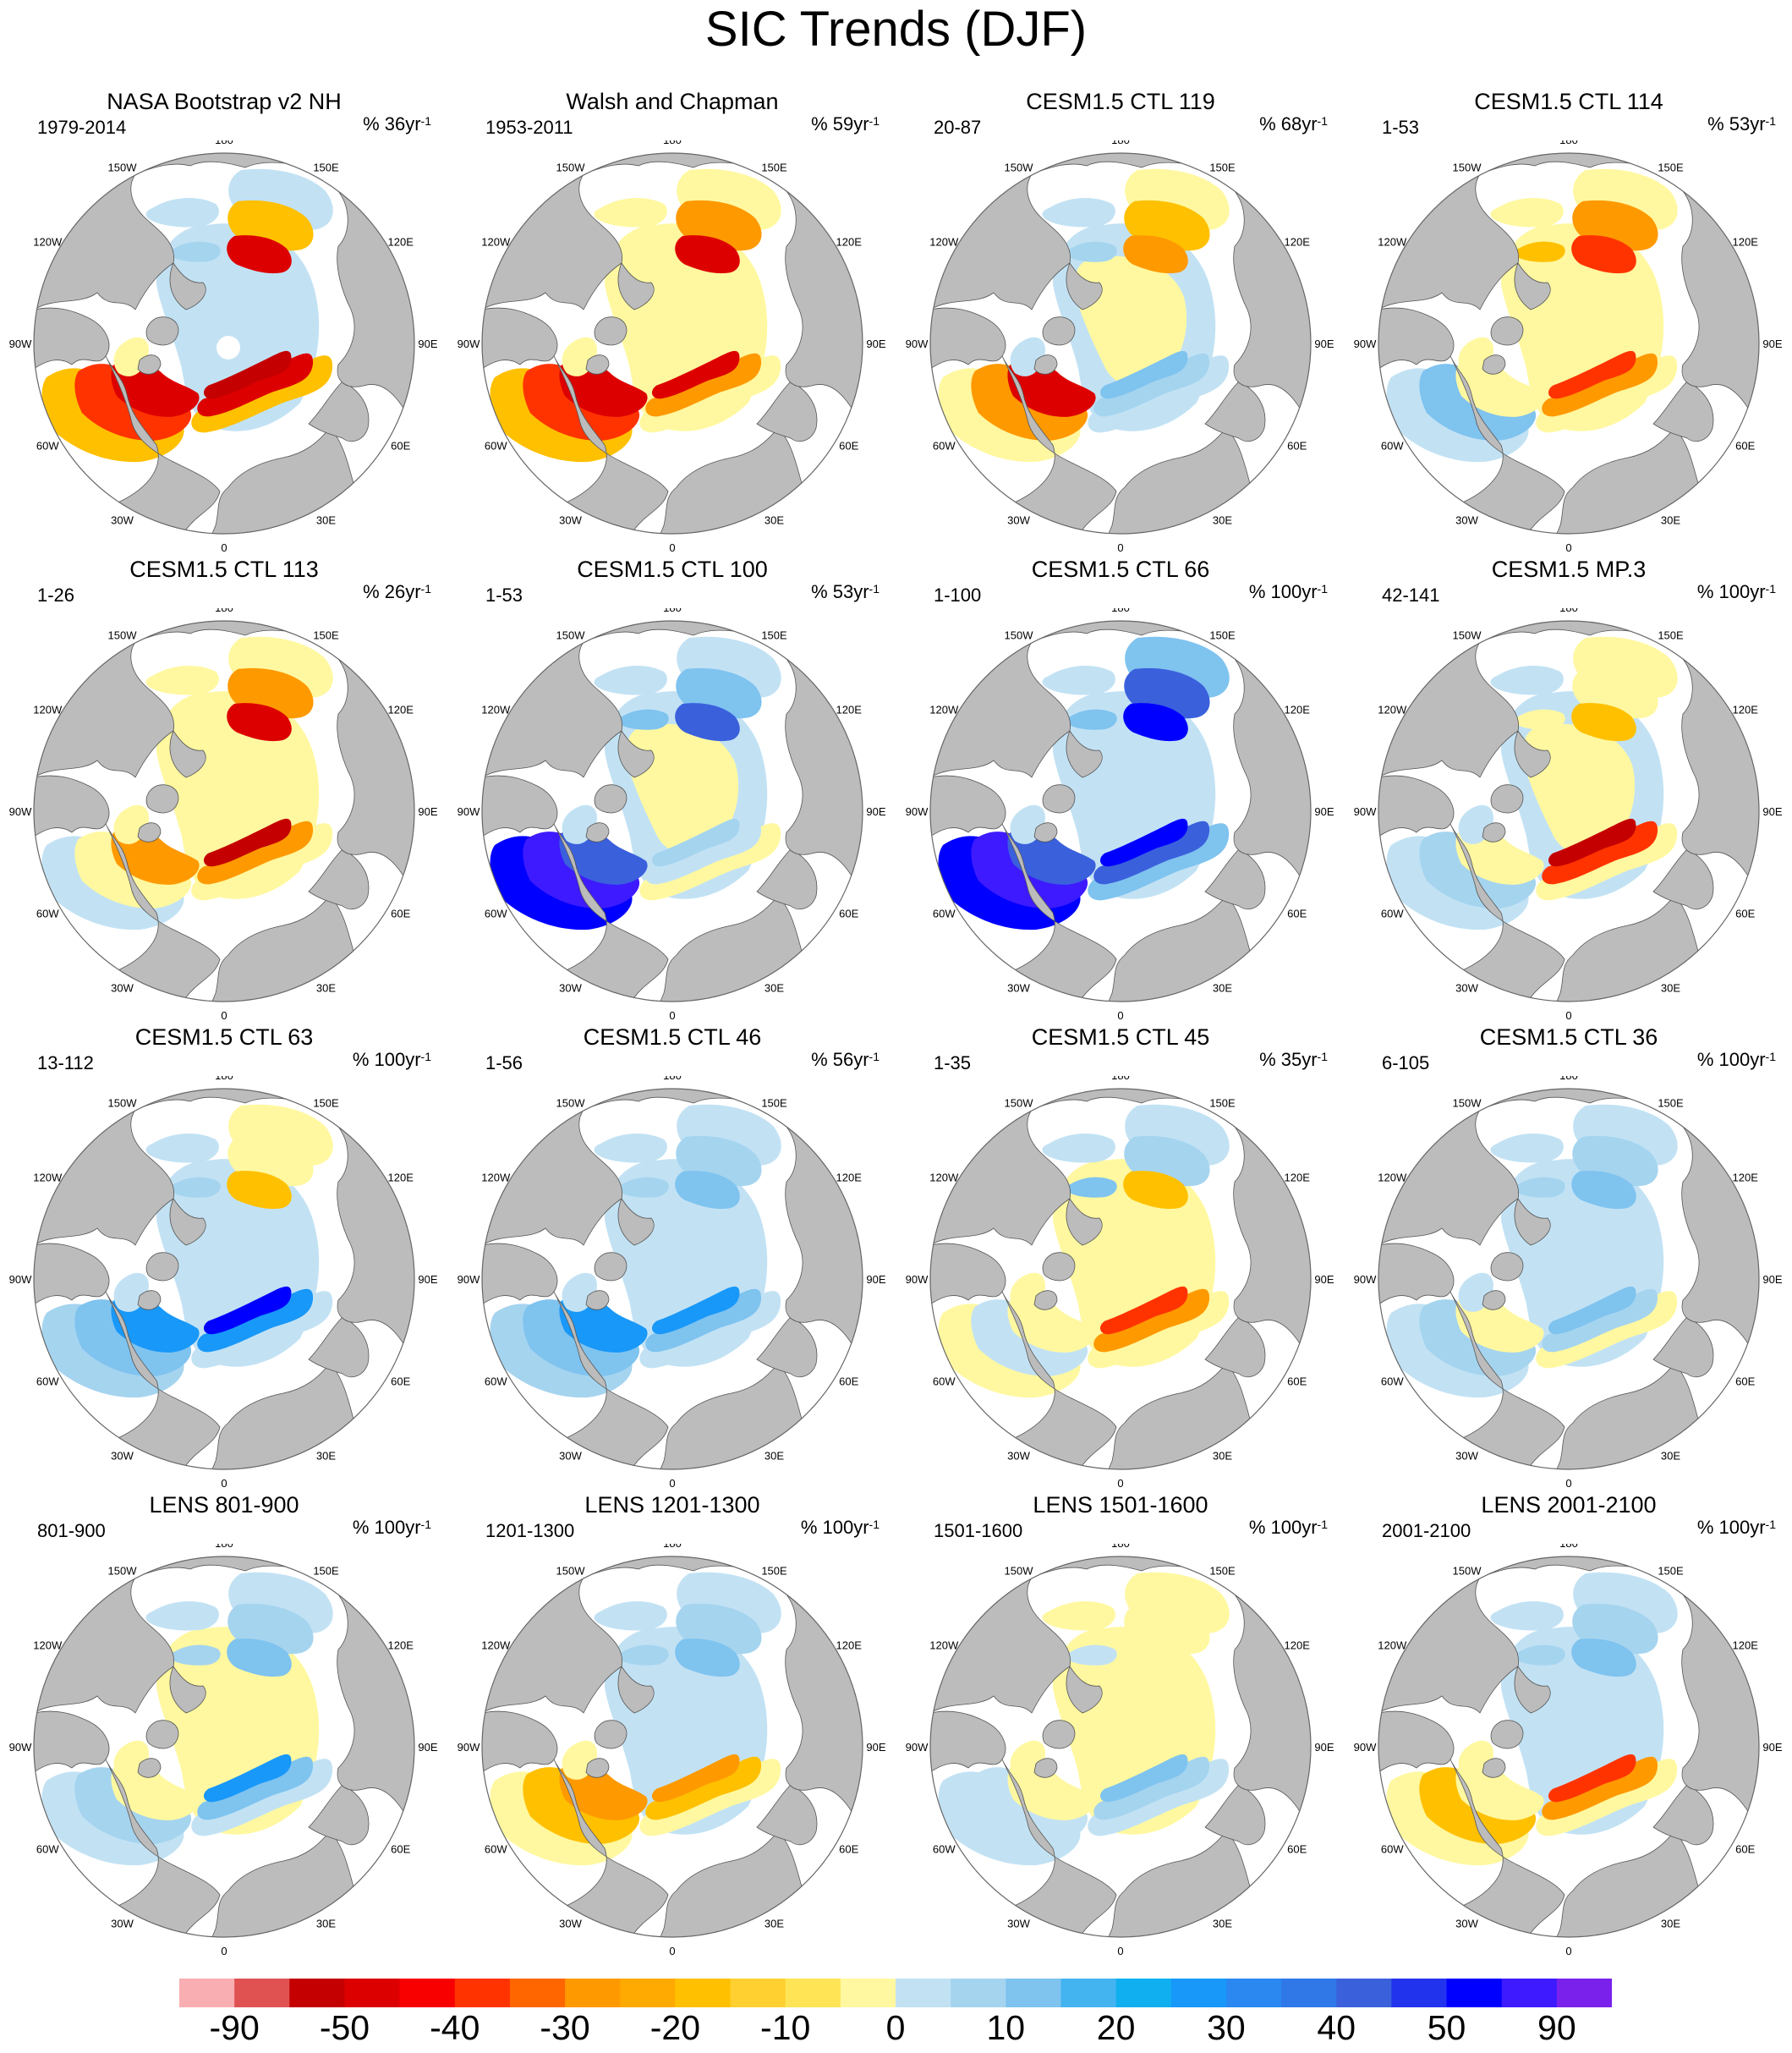 Image resolution: width=1792 pixels, height=2053 pixels. Describe the element at coordinates (1120, 102) in the screenshot. I see `panel-title: CESM1.5 CTL 119` at that location.